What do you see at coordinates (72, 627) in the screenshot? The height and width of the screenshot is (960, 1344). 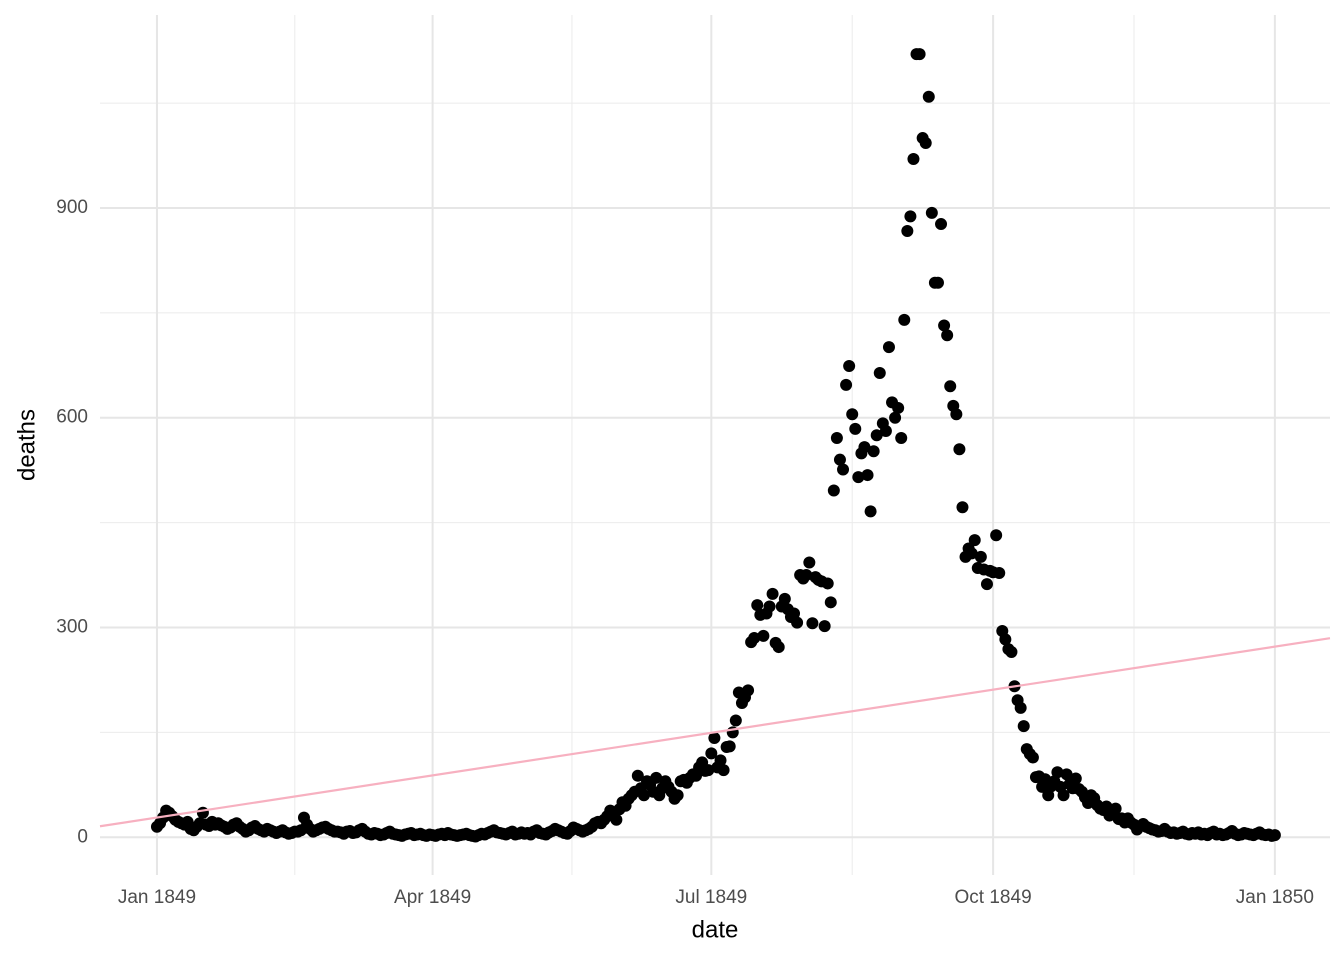 I see `y-tick-label: 300` at bounding box center [72, 627].